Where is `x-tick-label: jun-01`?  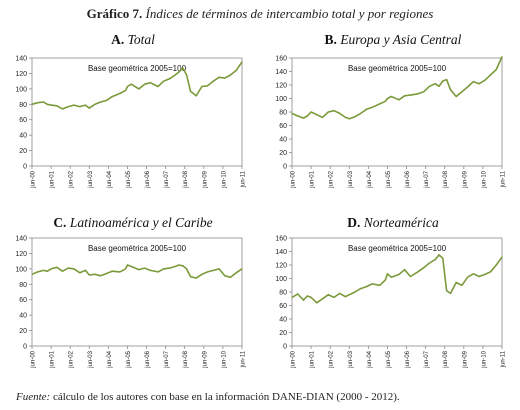
x-tick-label: jun-01 is located at coordinates (313, 359).